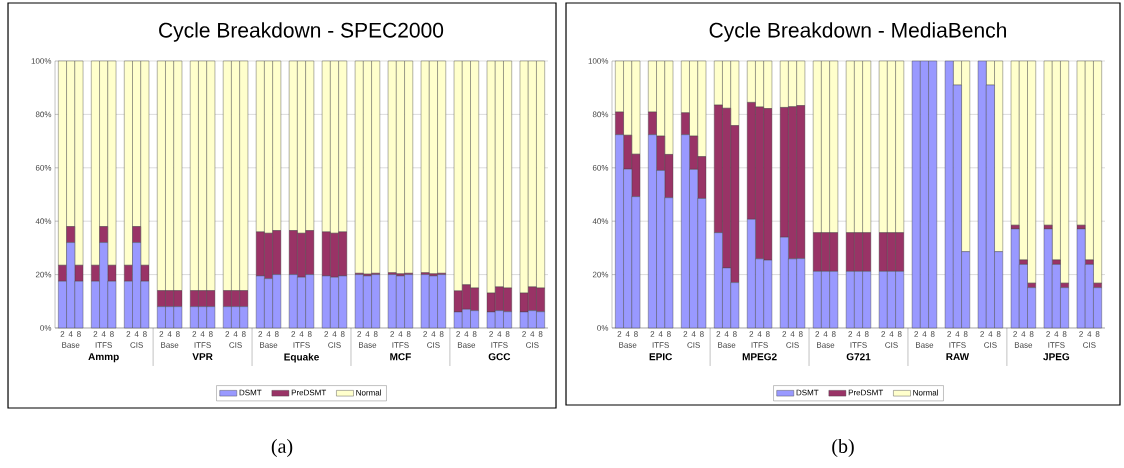  I want to click on chart-title: Cycle Breakdown - SPEC2000, so click(301, 32).